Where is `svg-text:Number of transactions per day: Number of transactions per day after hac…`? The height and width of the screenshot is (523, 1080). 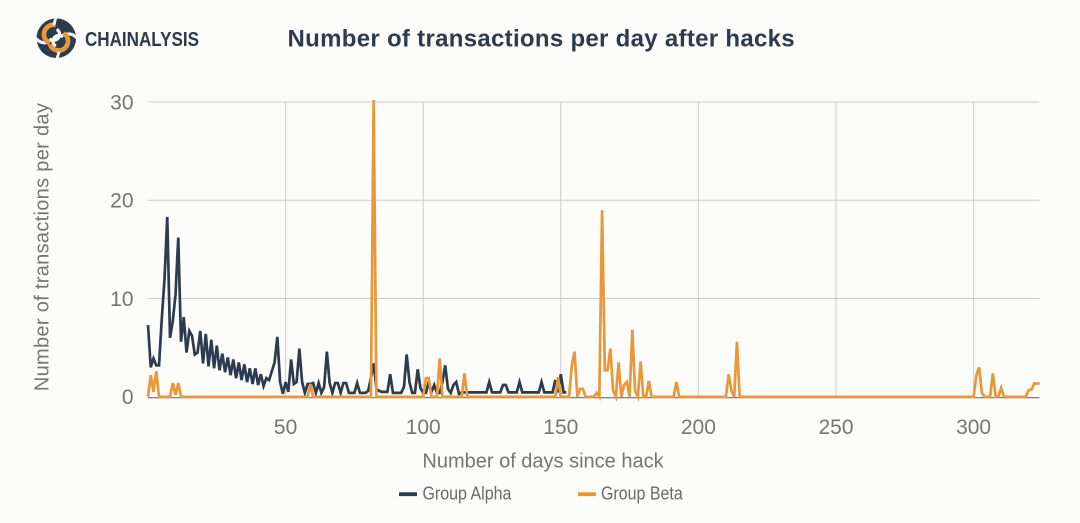 svg-text:Number of transactions per day: Number of transactions per day after hac… is located at coordinates (541, 39).